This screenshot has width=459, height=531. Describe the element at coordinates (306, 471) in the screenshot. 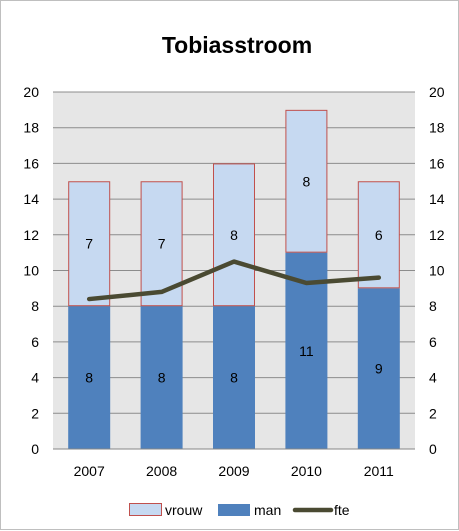

I see `x-tick-label: 2010` at that location.